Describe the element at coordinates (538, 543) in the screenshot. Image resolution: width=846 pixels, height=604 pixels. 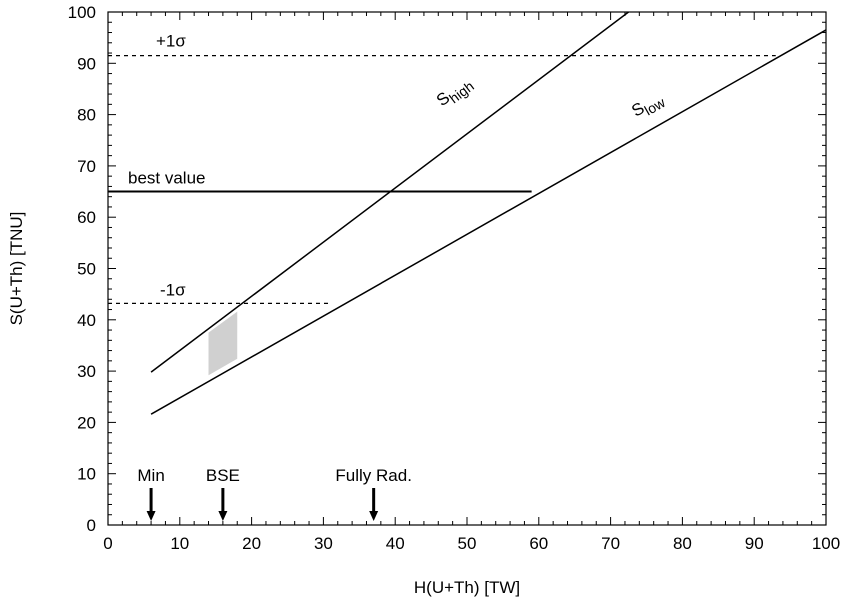
I see `x-tick-label: 60` at that location.